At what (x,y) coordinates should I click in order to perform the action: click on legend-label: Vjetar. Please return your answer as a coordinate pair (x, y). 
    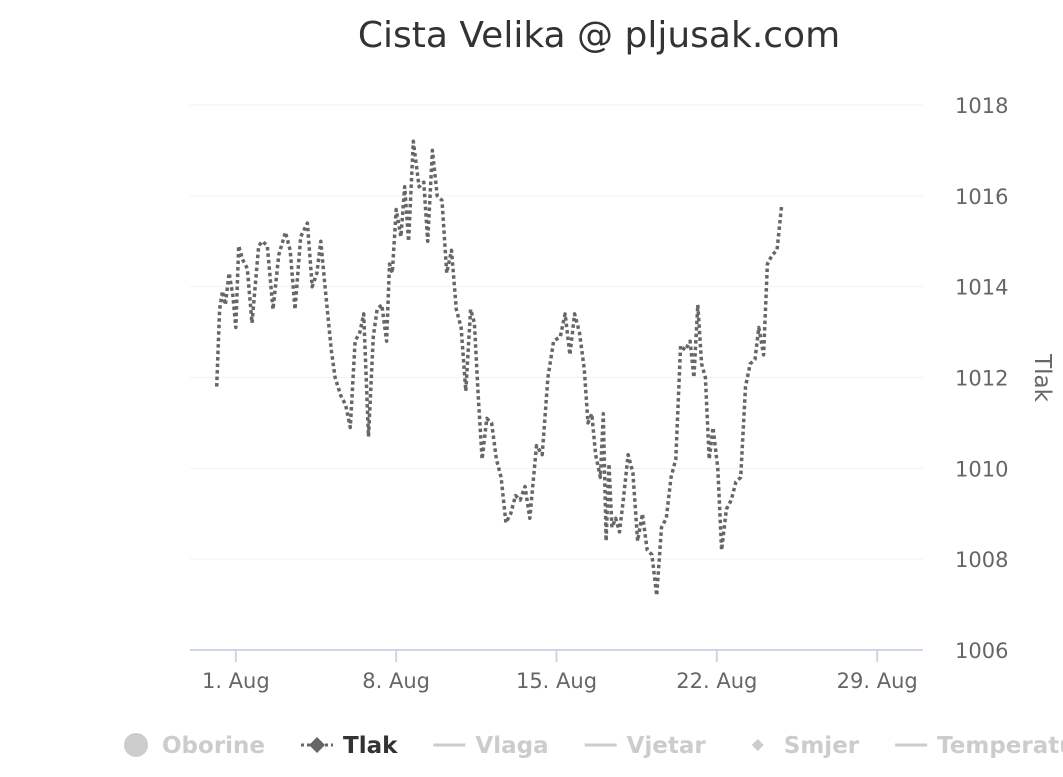
    Looking at the image, I should click on (667, 746).